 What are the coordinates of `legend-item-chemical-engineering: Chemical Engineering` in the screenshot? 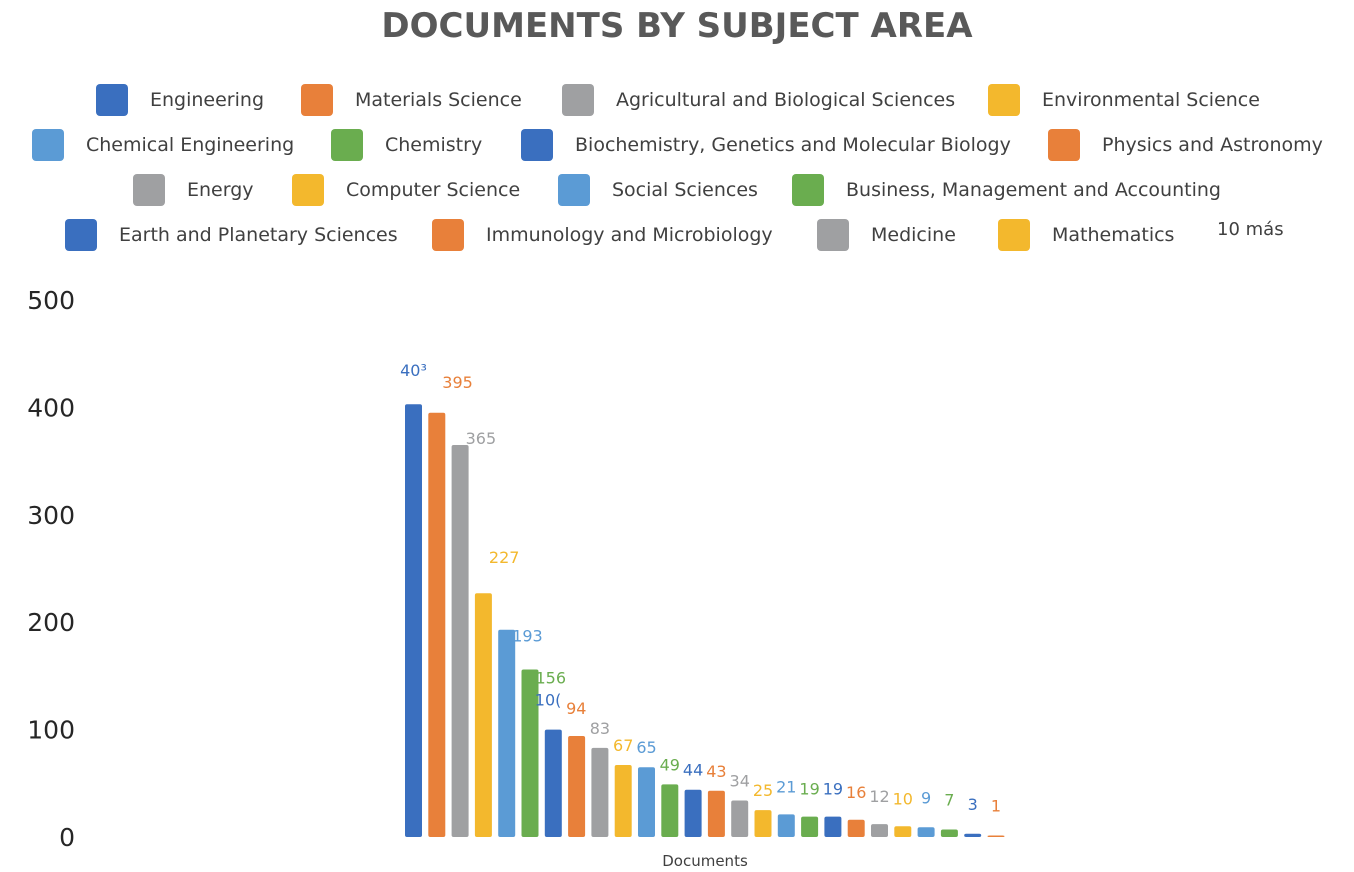 It's located at (163, 145).